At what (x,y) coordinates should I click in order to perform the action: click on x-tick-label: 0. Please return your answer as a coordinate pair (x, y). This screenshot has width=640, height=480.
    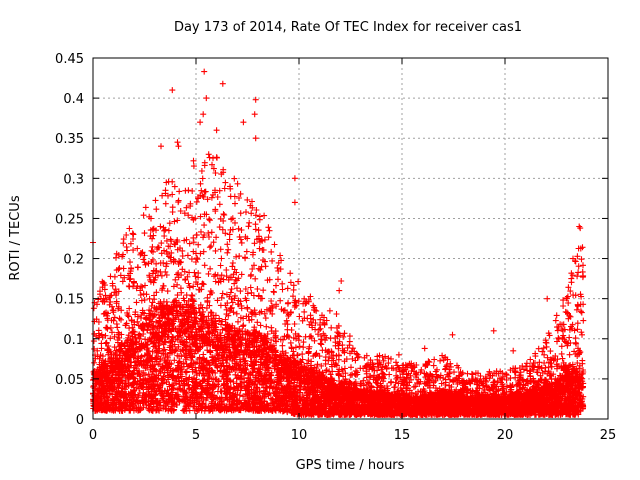
    Looking at the image, I should click on (93, 435).